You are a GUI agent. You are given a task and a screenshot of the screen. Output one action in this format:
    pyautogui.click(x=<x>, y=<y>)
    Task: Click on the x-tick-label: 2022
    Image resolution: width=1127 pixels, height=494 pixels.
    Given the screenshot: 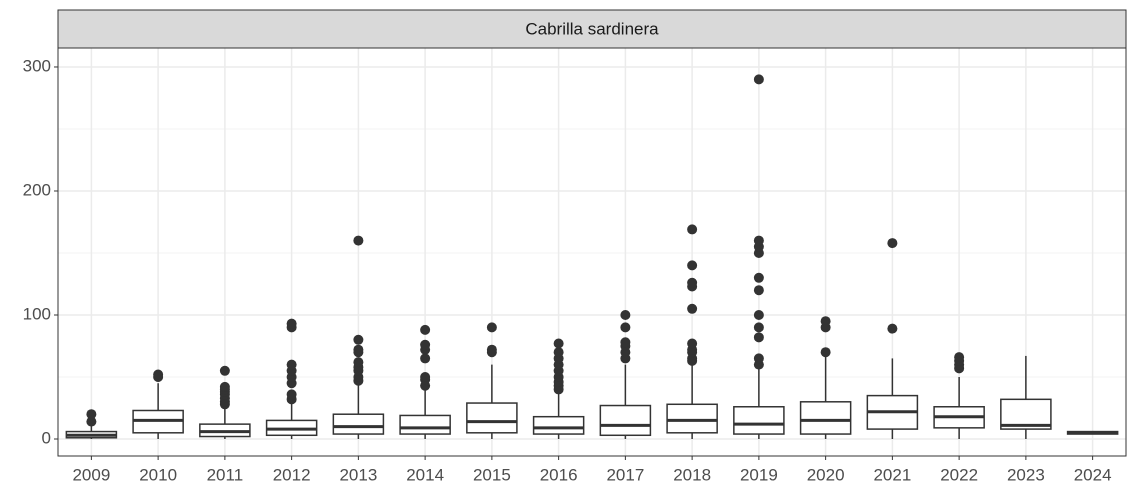 What is the action you would take?
    pyautogui.click(x=959, y=474)
    